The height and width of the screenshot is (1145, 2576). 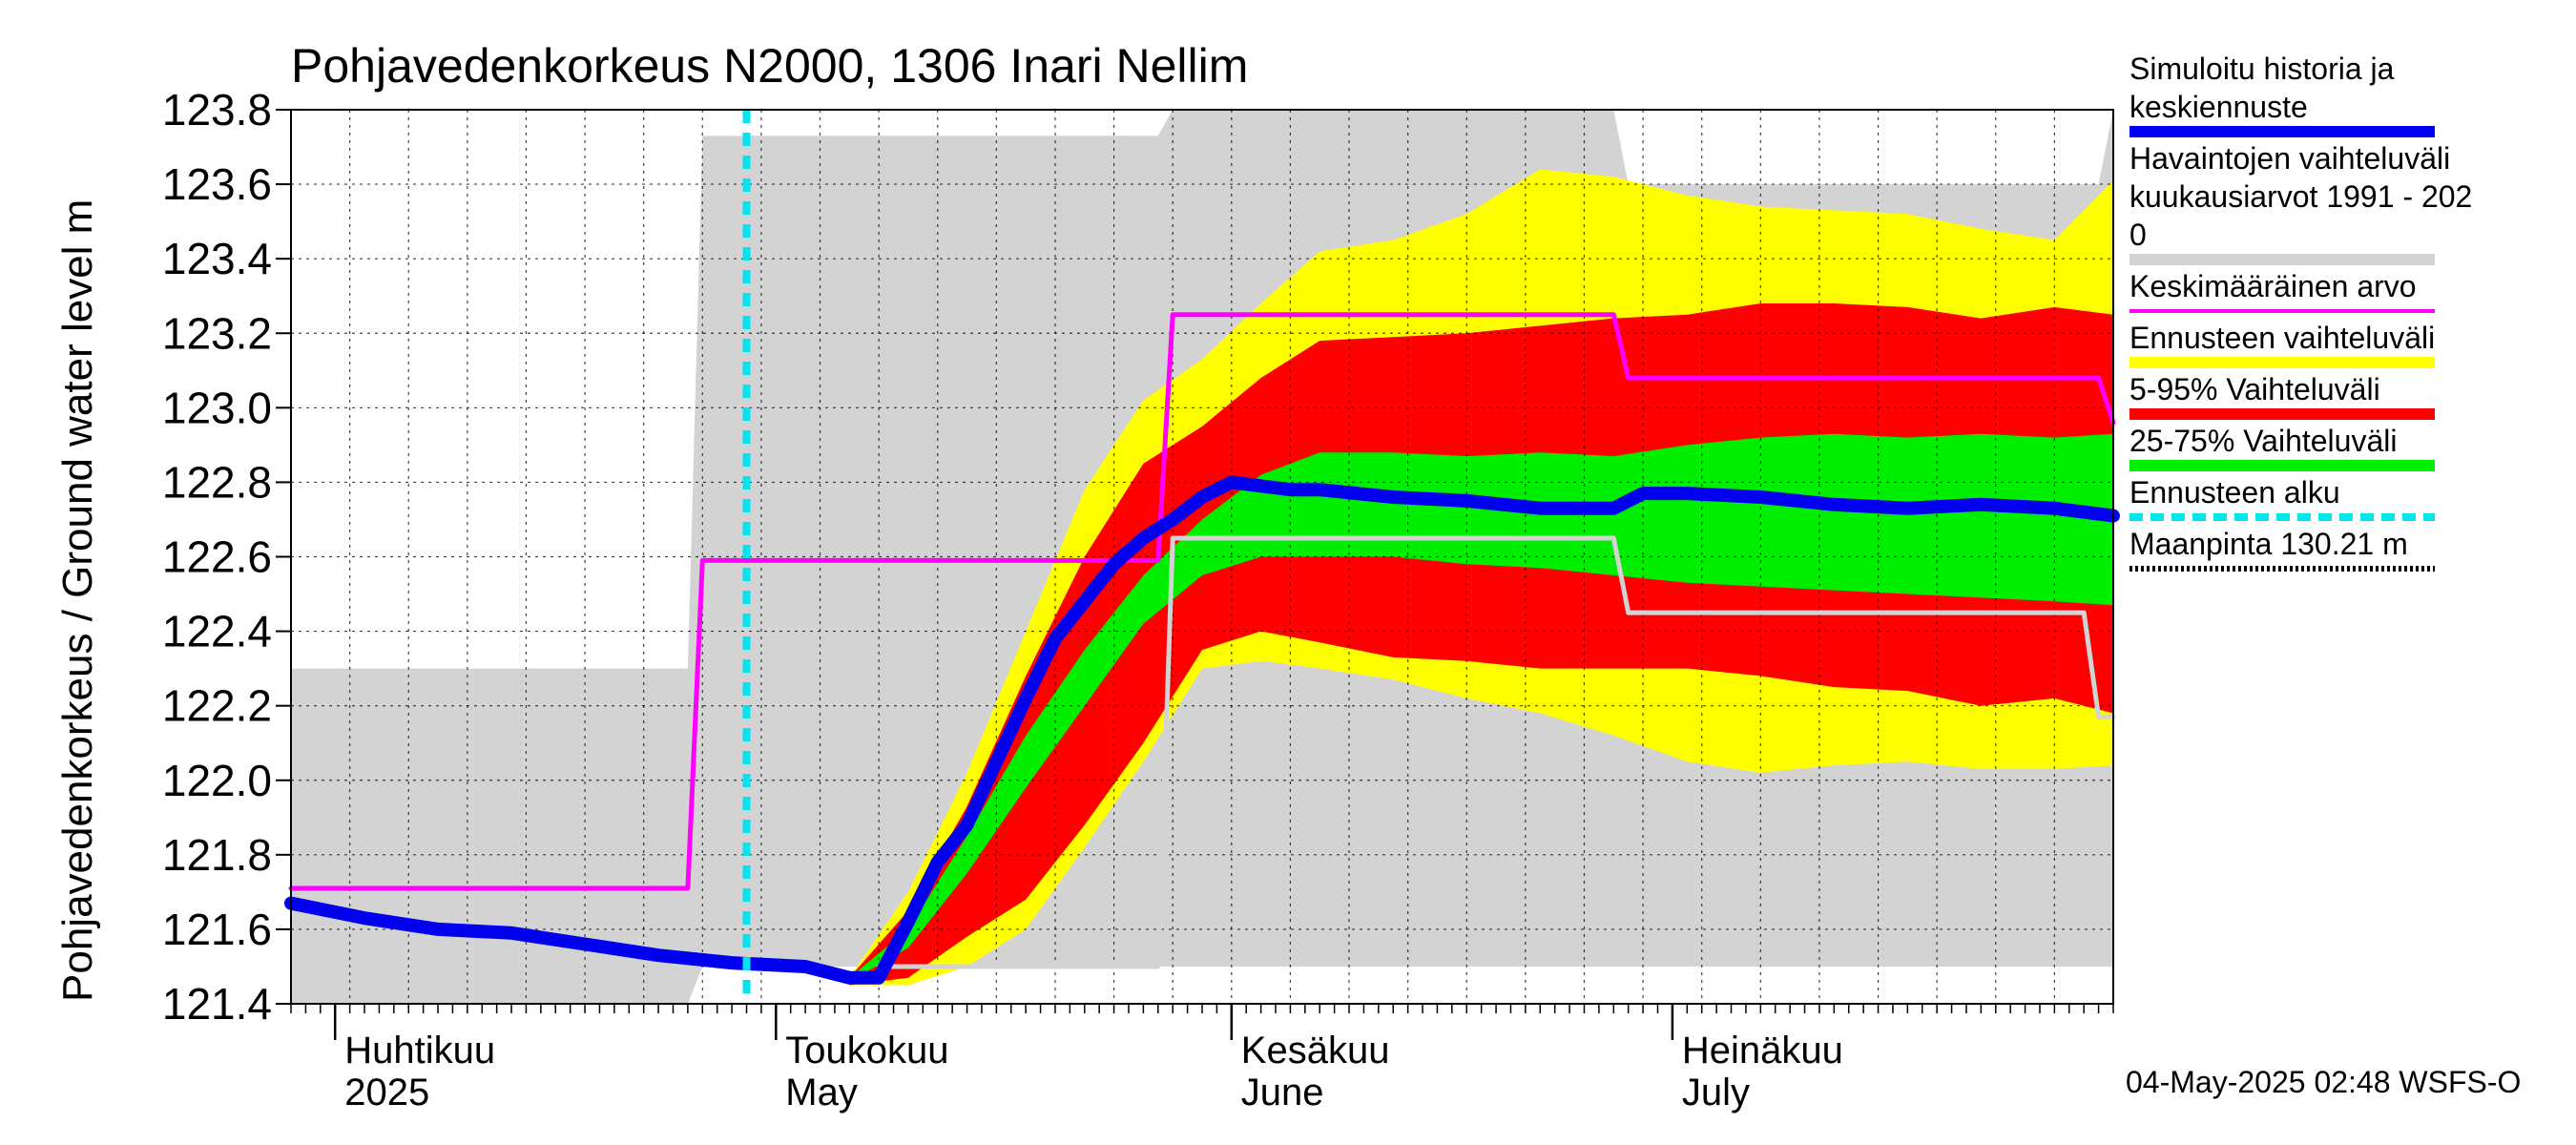 I want to click on y-tick-label: 121.8, so click(x=217, y=855).